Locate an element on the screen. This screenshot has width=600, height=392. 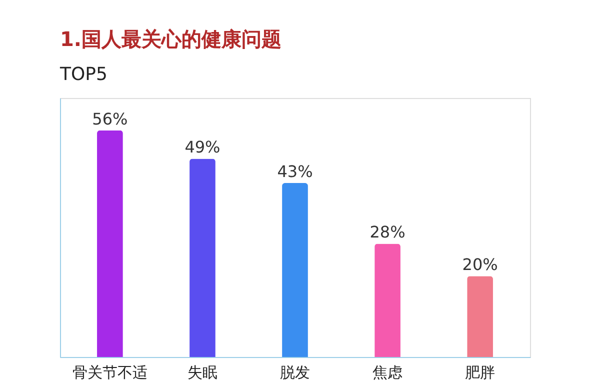
chart-title: 1.国人最关心的健康问题 is located at coordinates (171, 39).